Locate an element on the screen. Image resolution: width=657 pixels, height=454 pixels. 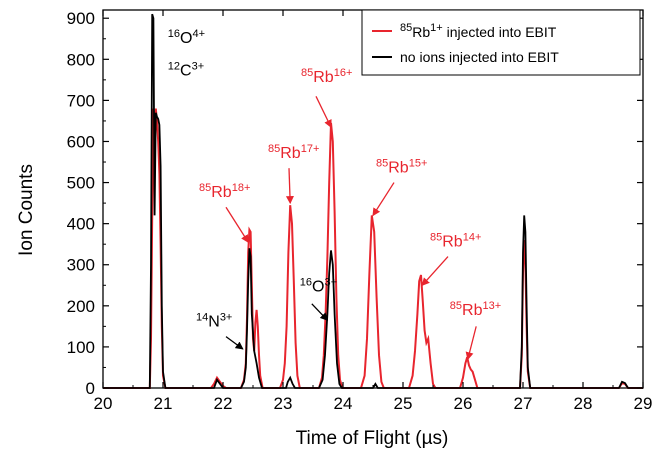
x-tick-label: 20 is located at coordinates (103, 403).